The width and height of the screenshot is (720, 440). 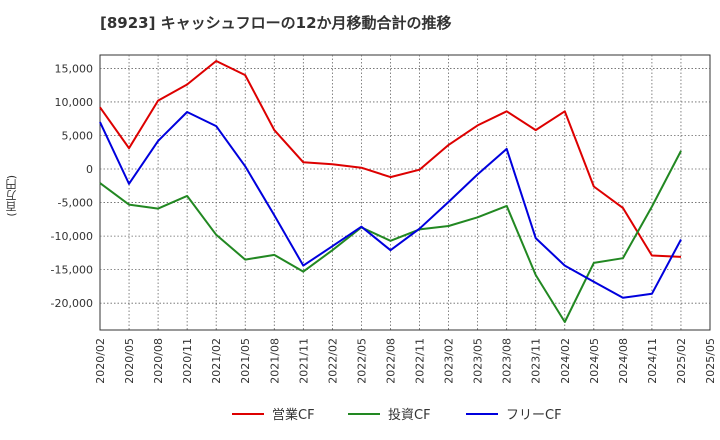 I want to click on x-tick-label: 2023/02, so click(x=449, y=361).